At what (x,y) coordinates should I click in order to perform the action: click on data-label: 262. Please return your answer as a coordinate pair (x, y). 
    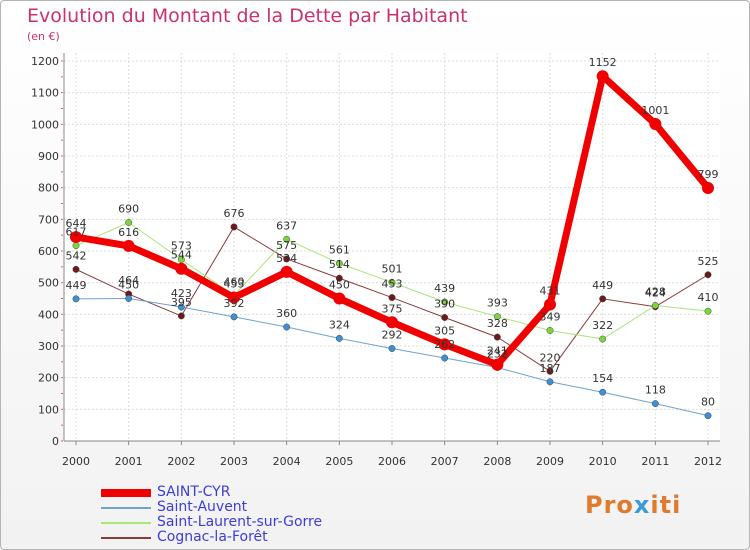
    Looking at the image, I should click on (444, 344).